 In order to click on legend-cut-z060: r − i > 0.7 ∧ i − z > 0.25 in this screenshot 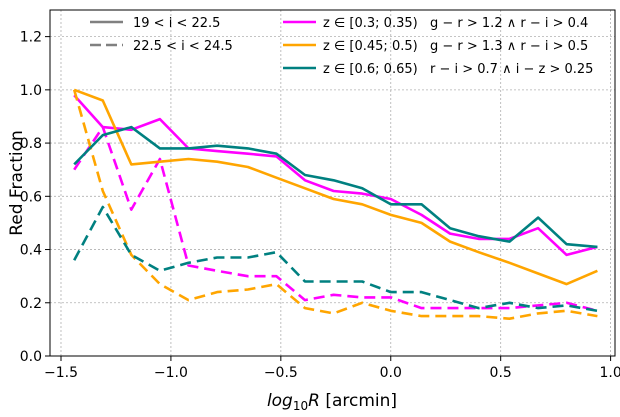, I will do `click(511, 69)`.